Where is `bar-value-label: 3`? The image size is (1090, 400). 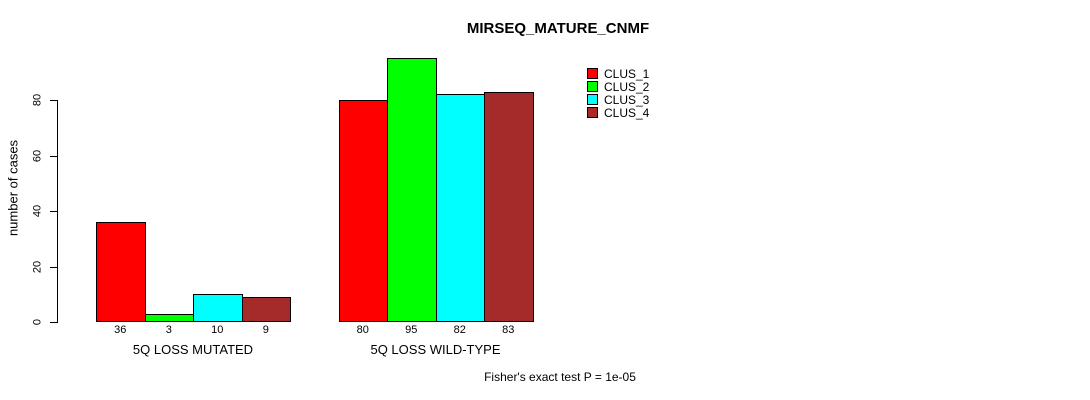 bar-value-label: 3 is located at coordinates (168, 330).